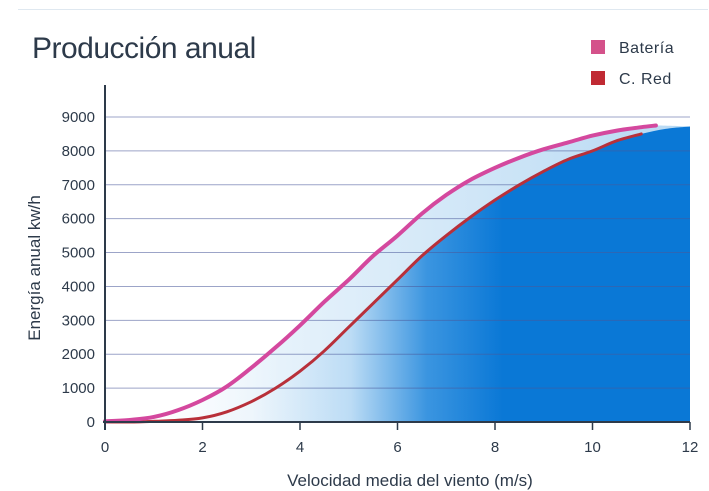 The image size is (709, 491). What do you see at coordinates (363, 9) in the screenshot?
I see `top-divider` at bounding box center [363, 9].